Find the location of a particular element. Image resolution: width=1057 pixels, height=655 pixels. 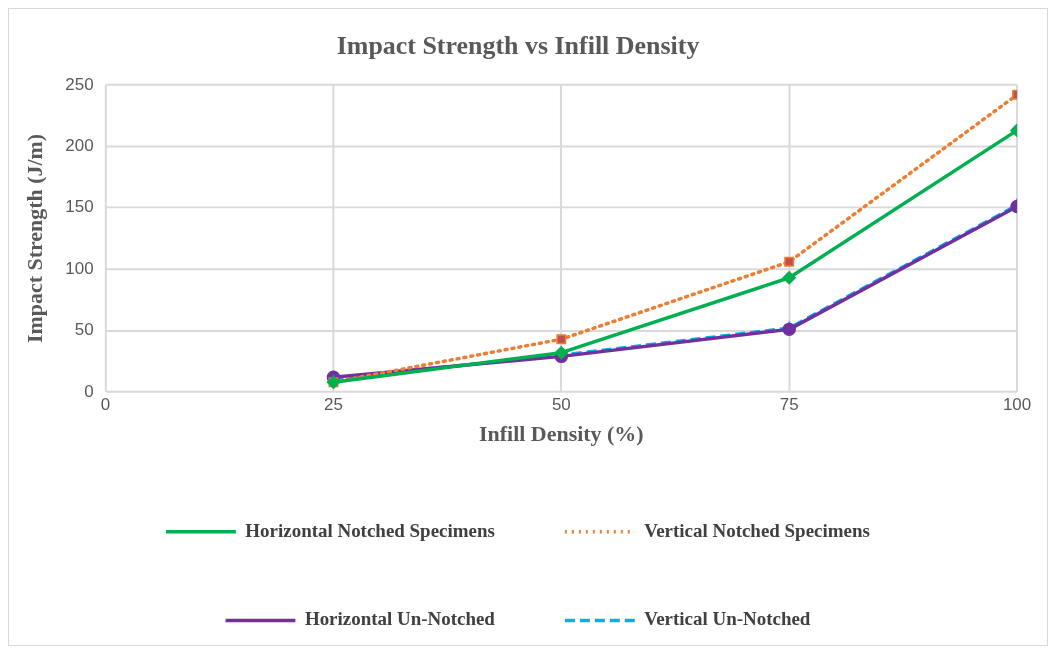

x-axis-title: Infill Density (%) is located at coordinates (561, 434).